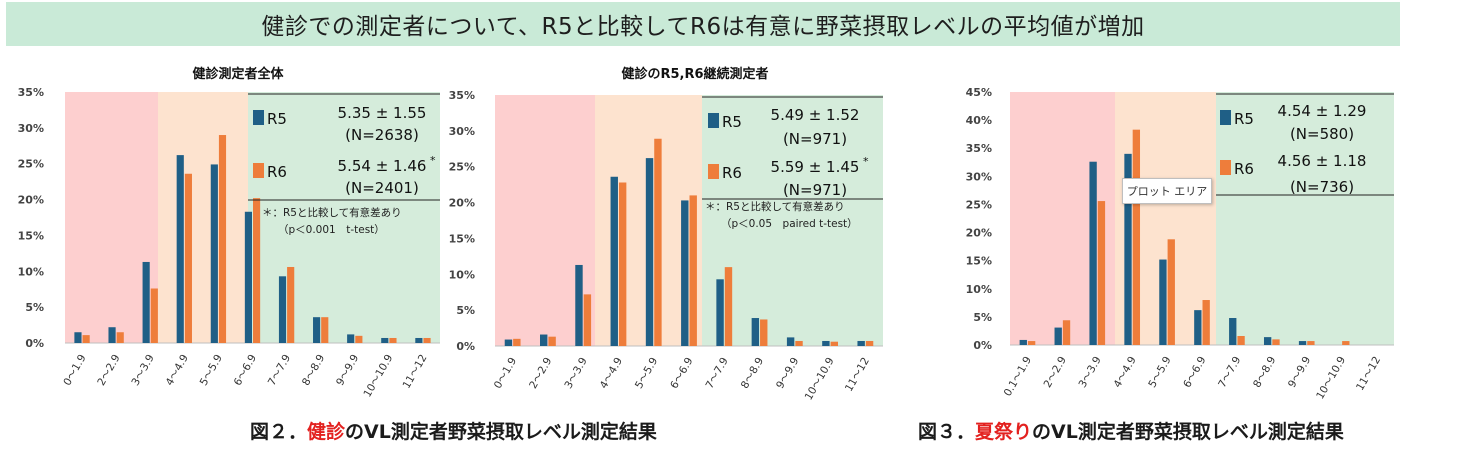  I want to click on significance-note: （p＜0.05 paired t-test）, so click(789, 224).